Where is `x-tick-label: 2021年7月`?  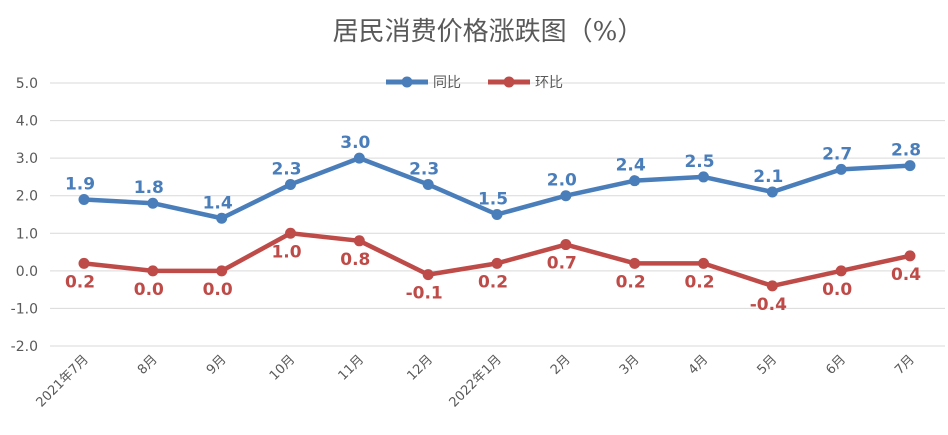
x-tick-label: 2021年7月 is located at coordinates (63, 381).